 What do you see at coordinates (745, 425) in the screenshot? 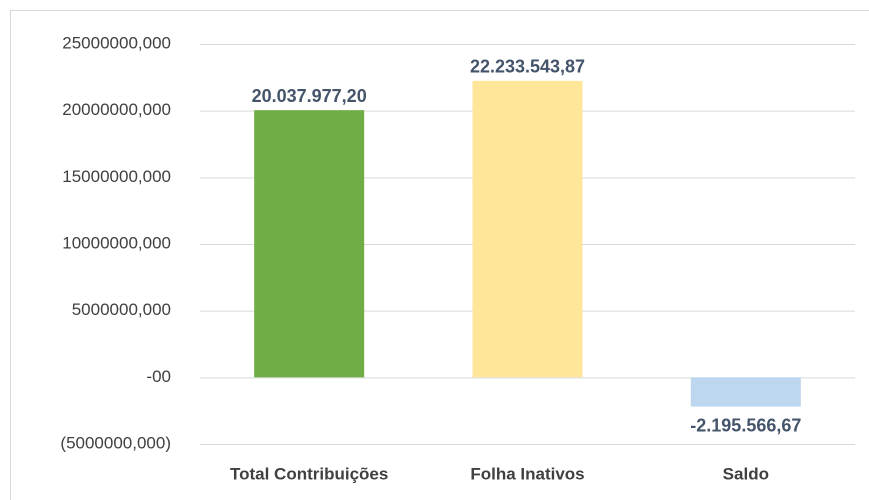
I see `value-label: -2.195.566,67` at bounding box center [745, 425].